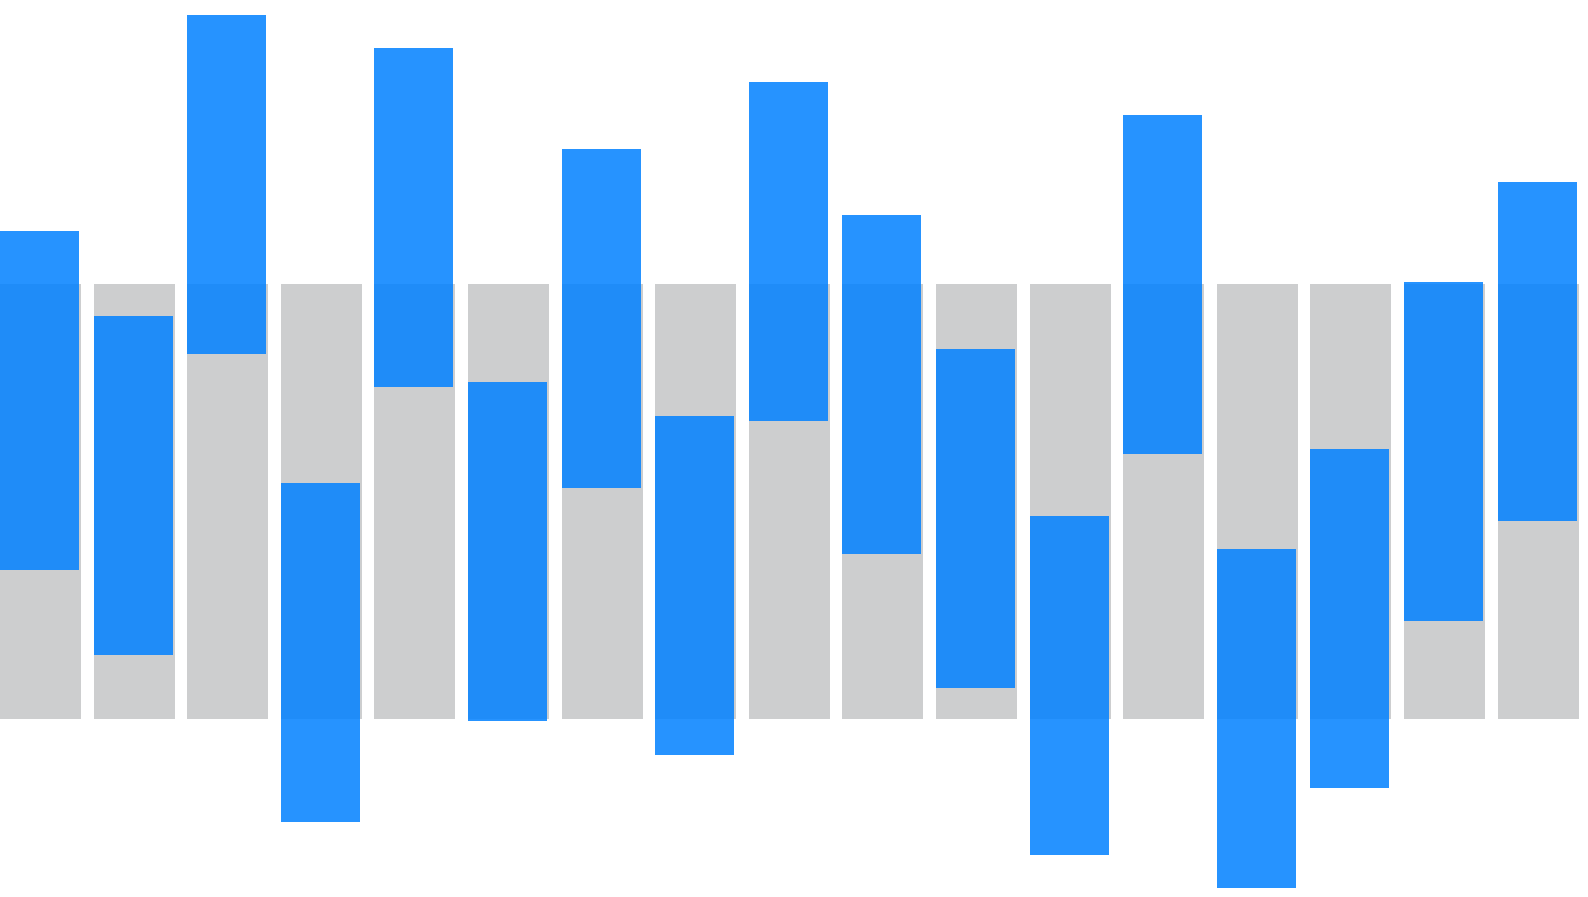 This screenshot has height=897, width=1588. I want to click on bar-track, so click(228, 501).